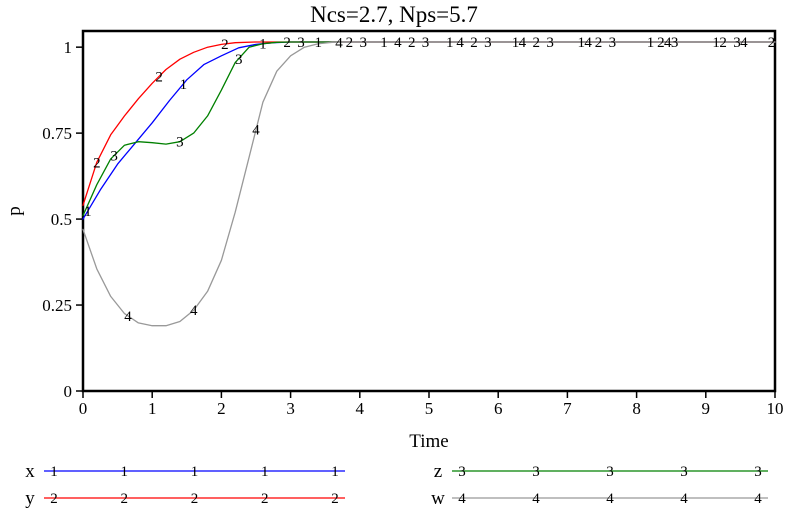 This screenshot has width=788, height=517. Describe the element at coordinates (360, 408) in the screenshot. I see `x-tick-label: 4` at that location.